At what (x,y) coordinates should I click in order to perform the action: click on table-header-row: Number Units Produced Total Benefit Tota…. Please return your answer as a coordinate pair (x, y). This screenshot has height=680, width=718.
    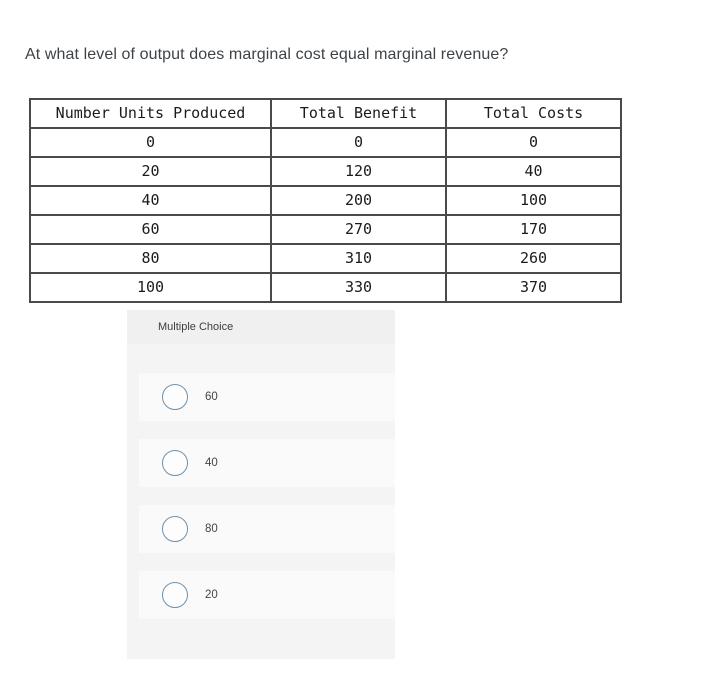
    Looking at the image, I should click on (325, 113).